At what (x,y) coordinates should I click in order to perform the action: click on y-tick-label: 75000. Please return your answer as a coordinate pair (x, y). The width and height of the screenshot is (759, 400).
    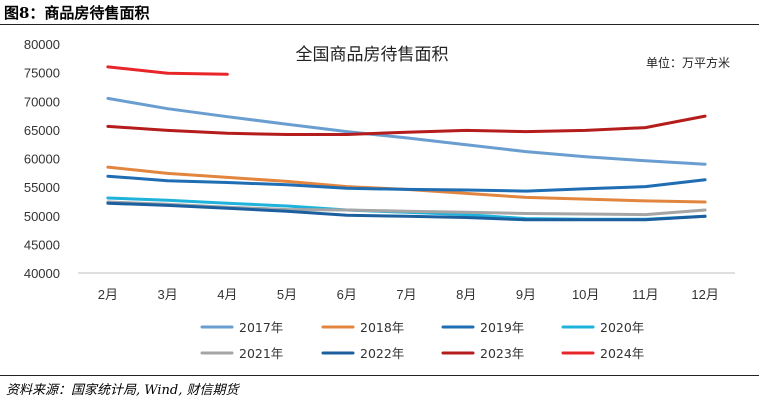
    Looking at the image, I should click on (42, 73).